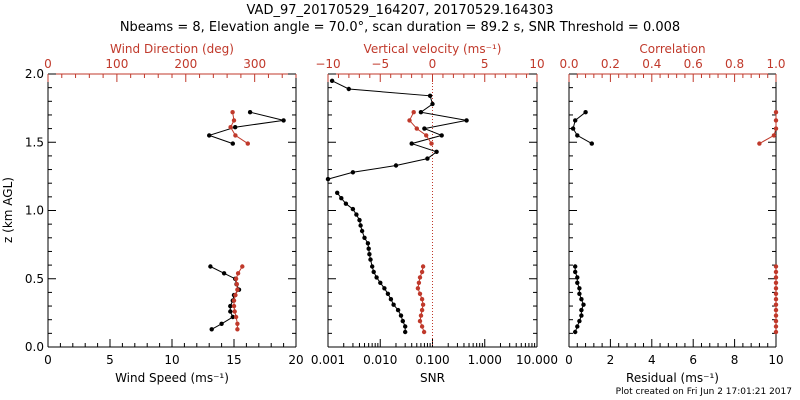 This screenshot has width=800, height=400. Describe the element at coordinates (327, 64) in the screenshot. I see `top-x-tick-label: −10` at that location.